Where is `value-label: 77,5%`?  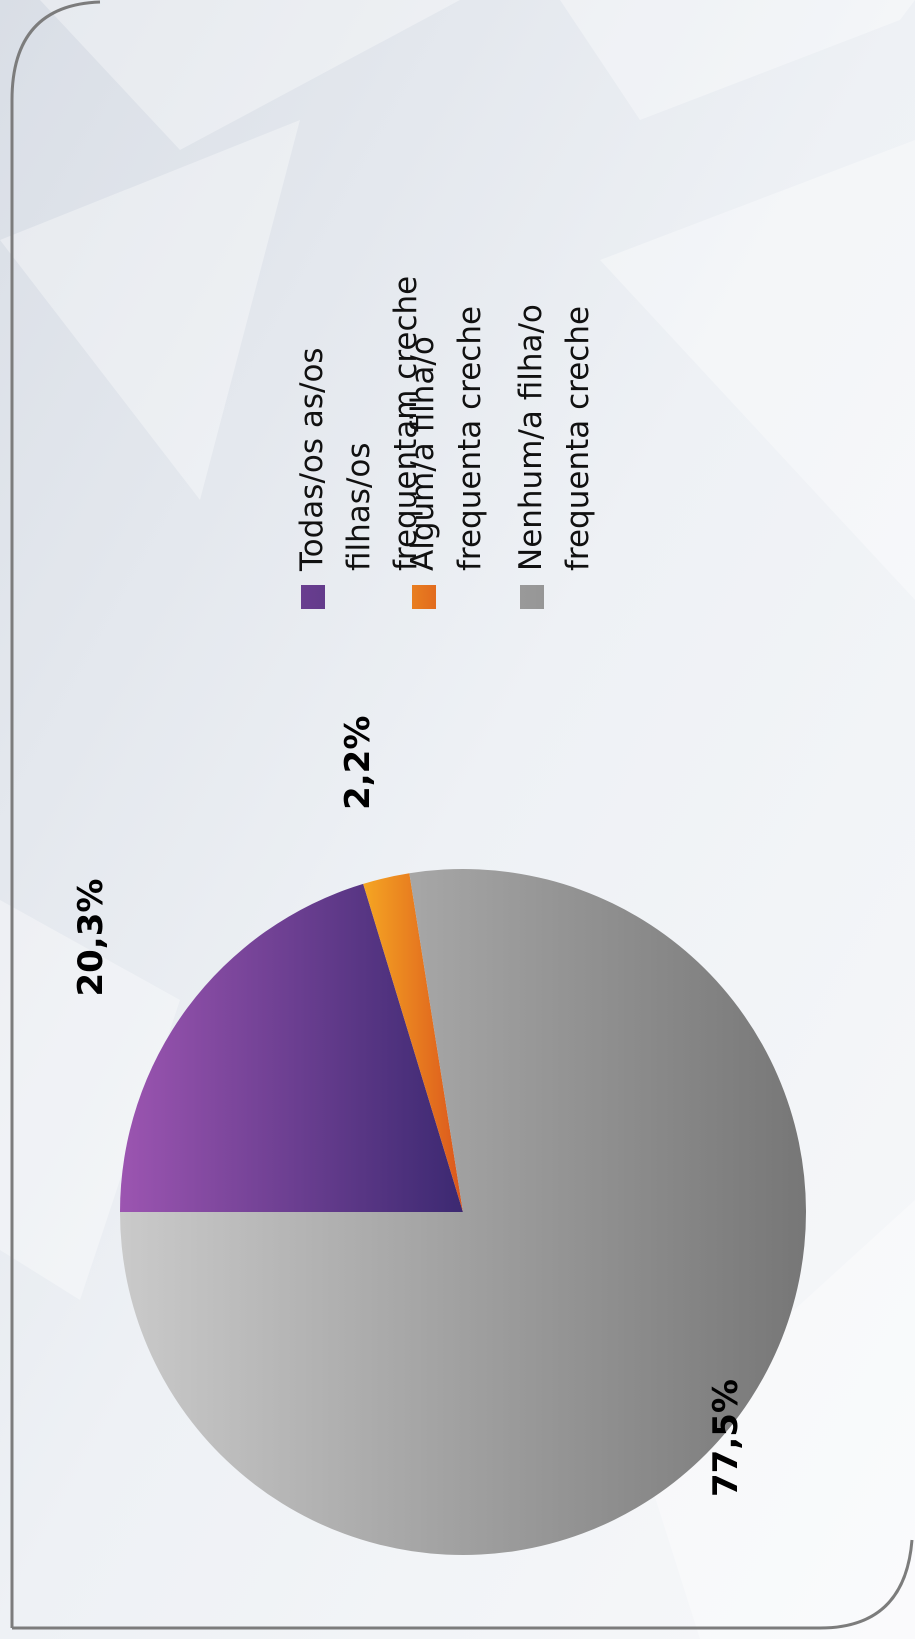 value-label: 77,5% is located at coordinates (726, 1438).